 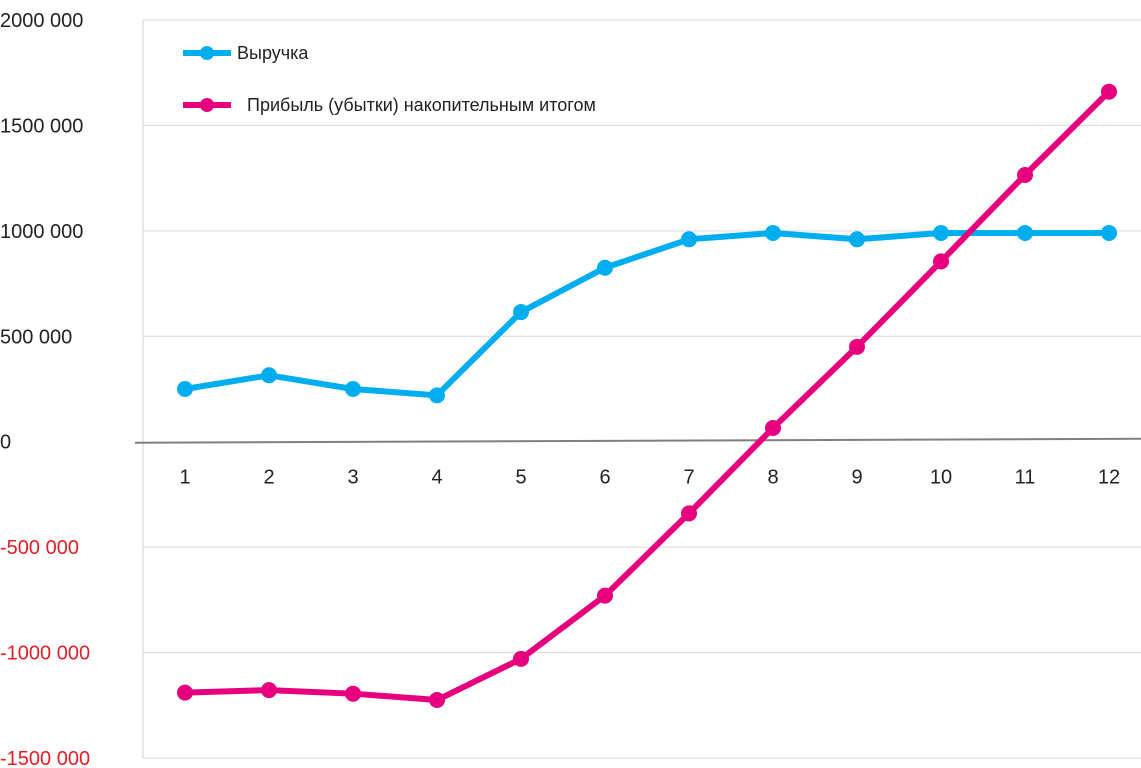 I want to click on x-tick-label: 9, so click(x=856, y=478).